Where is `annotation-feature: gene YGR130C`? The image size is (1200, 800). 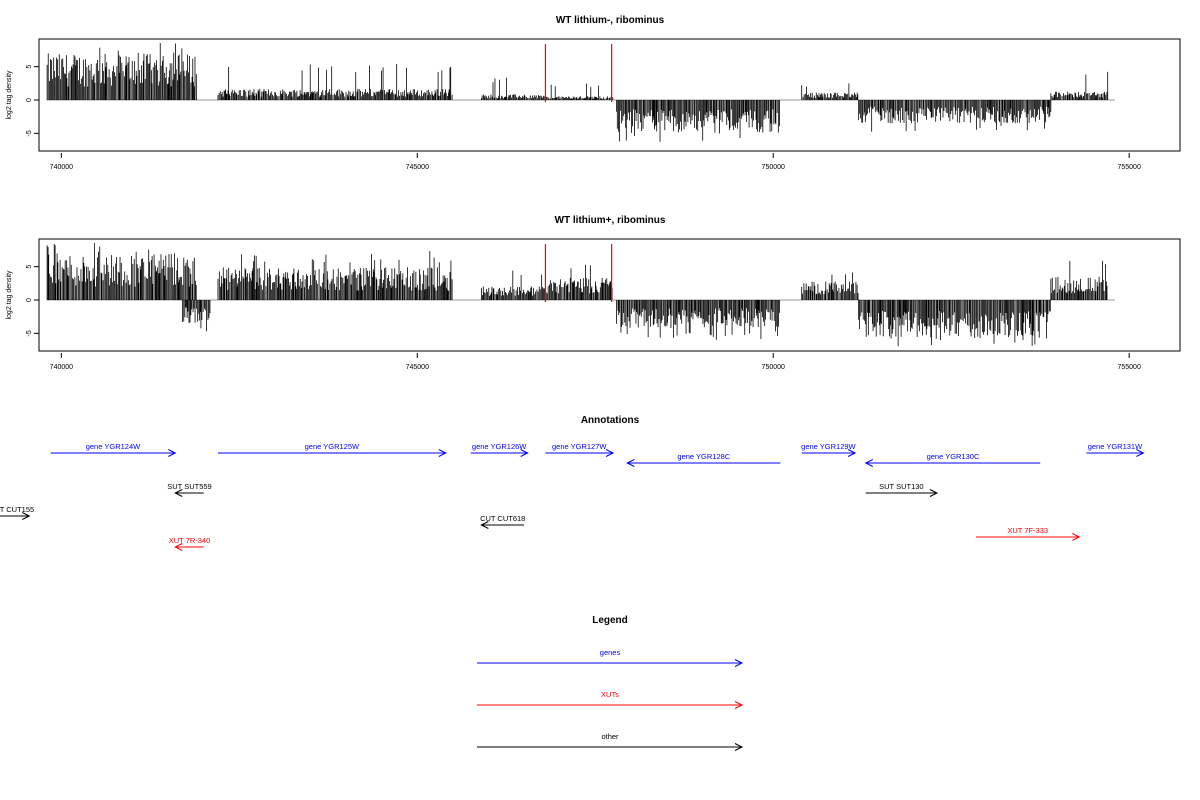
annotation-feature: gene YGR130C is located at coordinates (952, 459).